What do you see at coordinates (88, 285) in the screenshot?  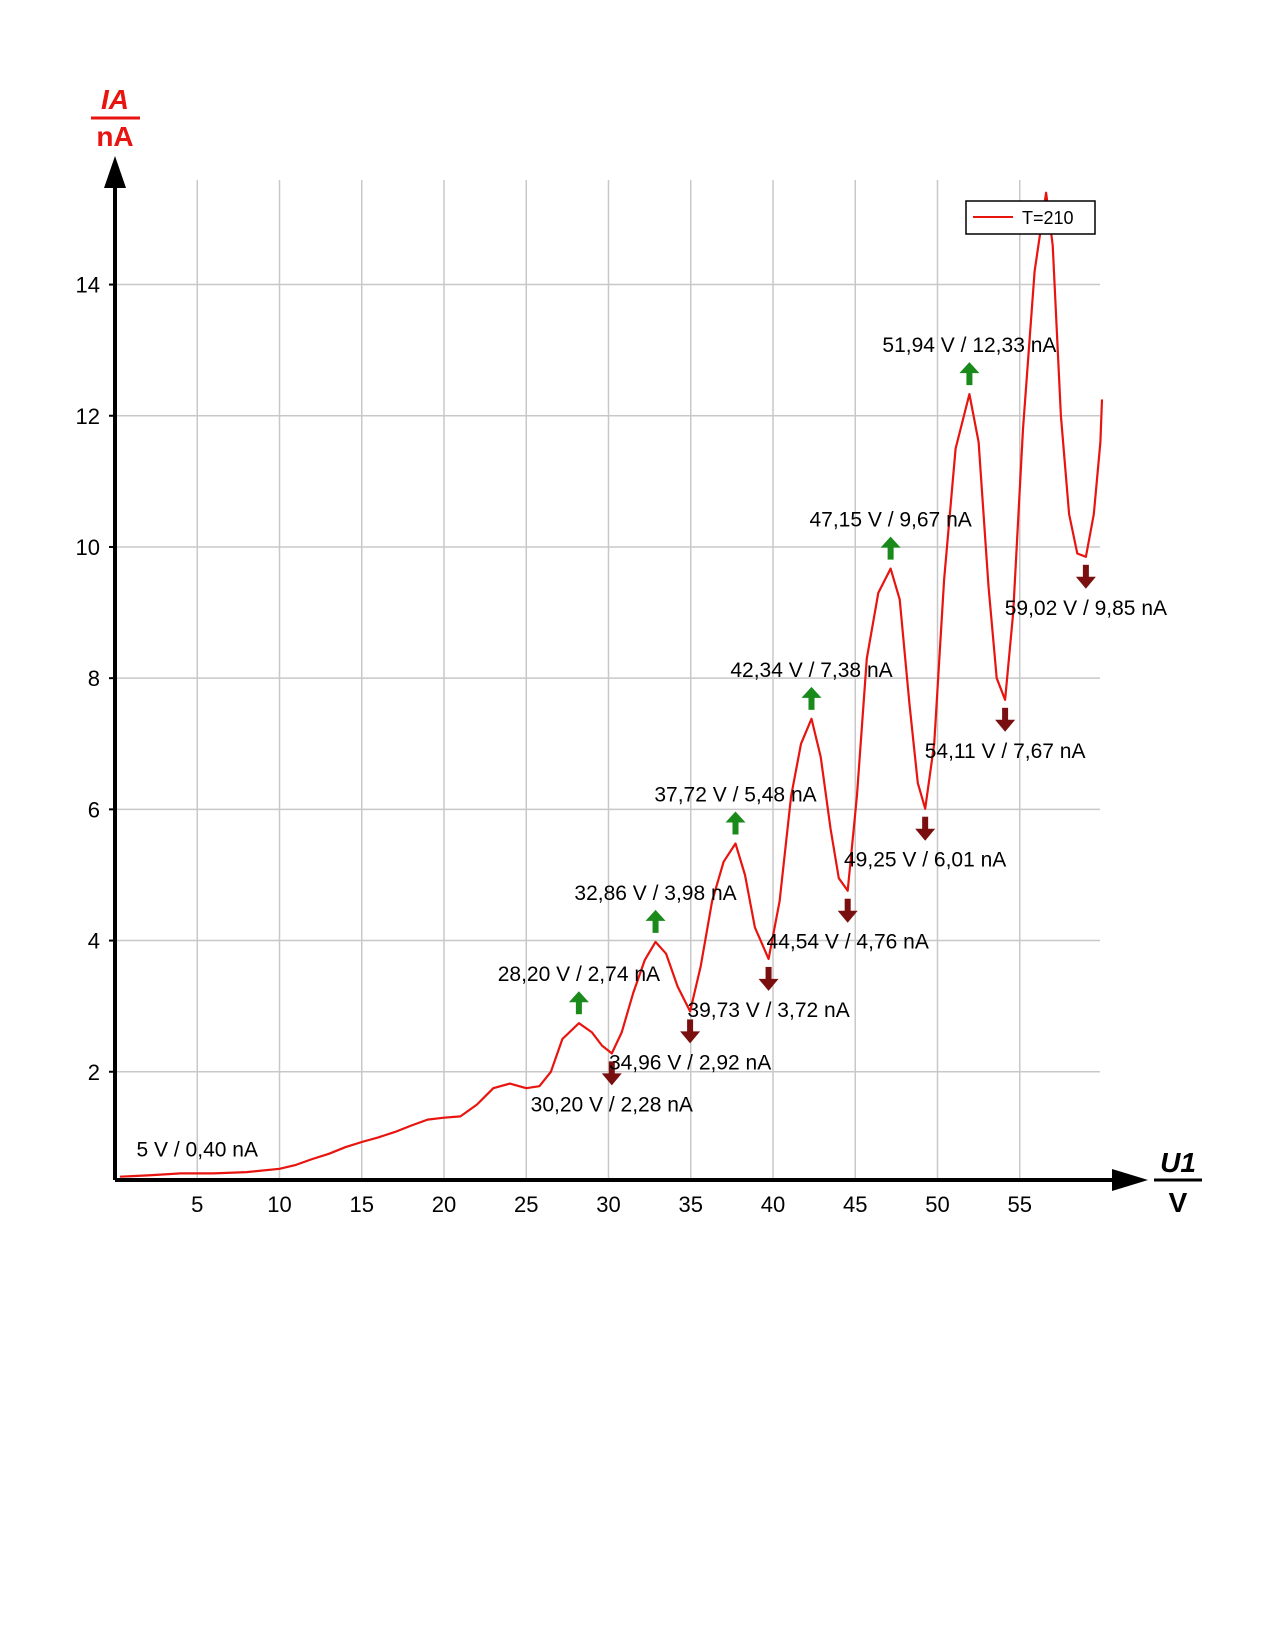 I see `y-tick-label: 14` at bounding box center [88, 285].